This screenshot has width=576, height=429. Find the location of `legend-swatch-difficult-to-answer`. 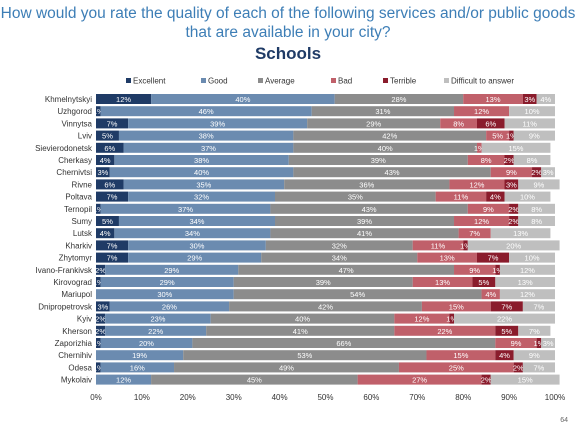

legend-swatch-difficult-to-answer is located at coordinates (446, 80).